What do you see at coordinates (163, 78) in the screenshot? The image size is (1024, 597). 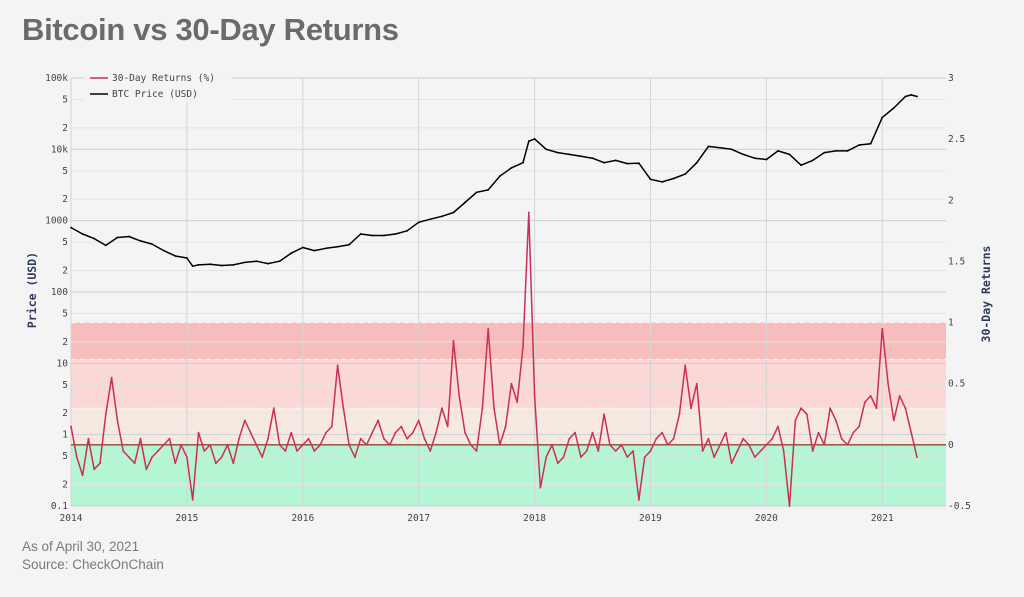 I see `legend-label-returns: 30-Day Returns (%)` at bounding box center [163, 78].